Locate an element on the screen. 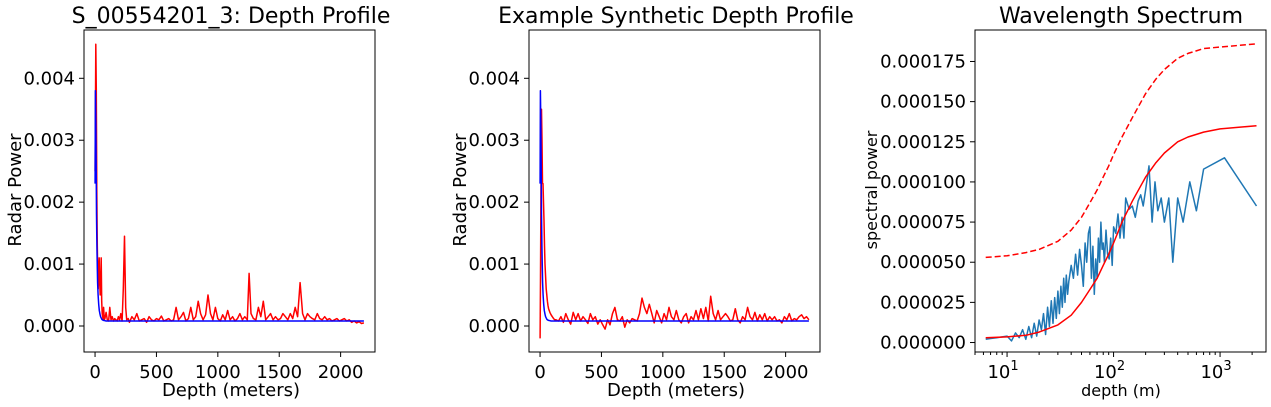  x-tick-label: 10² is located at coordinates (1109, 371).